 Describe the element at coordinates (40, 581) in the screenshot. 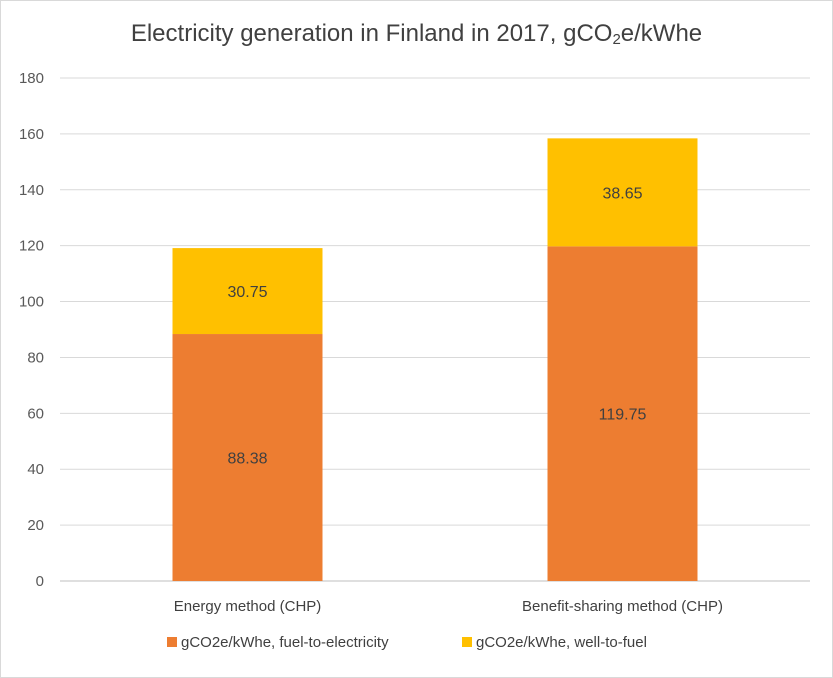

I see `y-tick-label: 0` at that location.